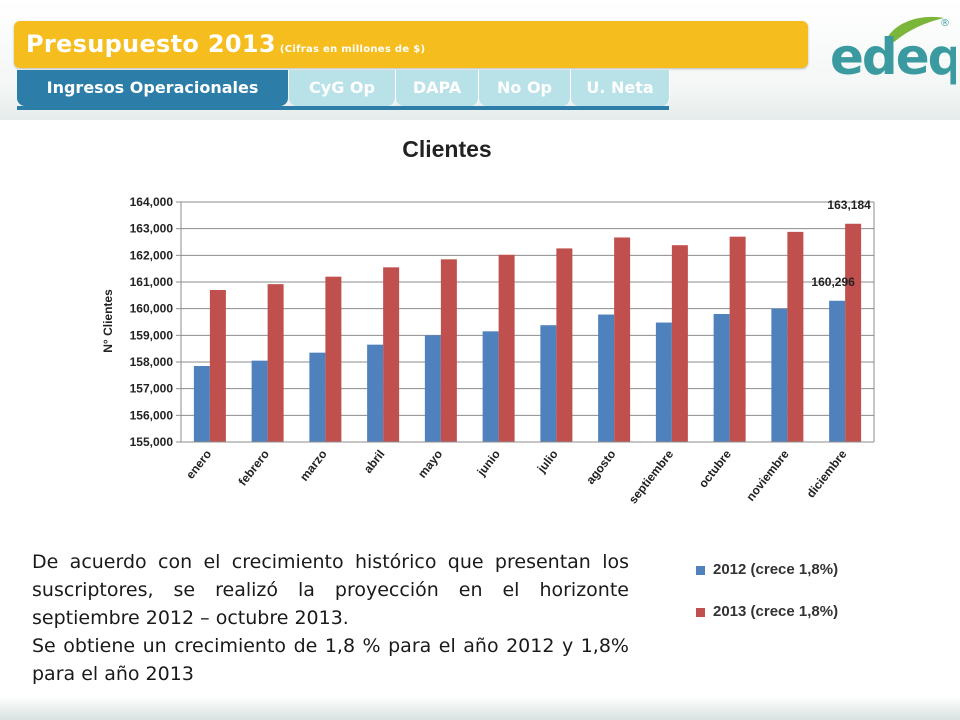  I want to click on x-tick-label: agosto, so click(600, 467).